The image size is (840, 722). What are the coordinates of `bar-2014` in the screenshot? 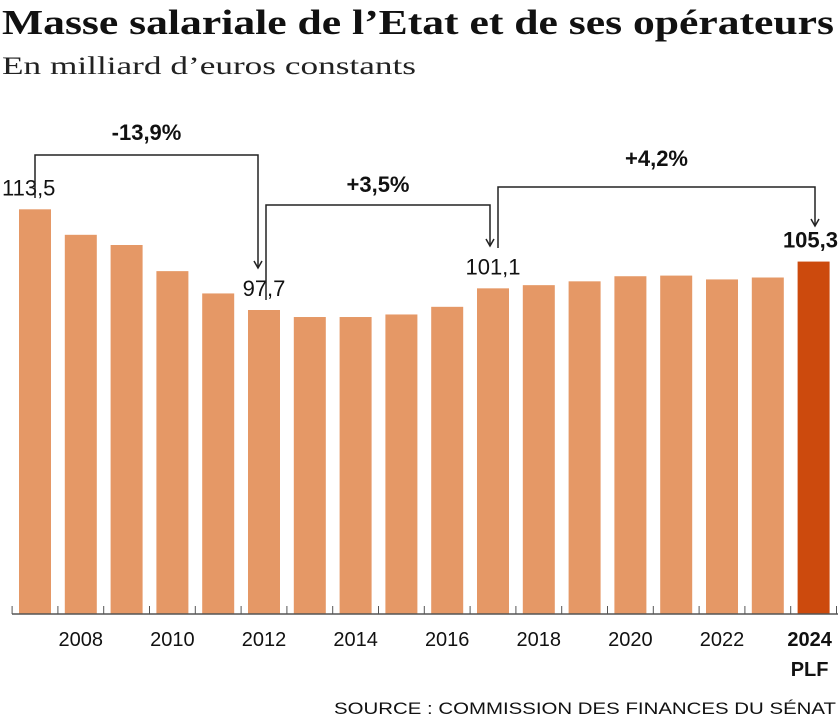 It's located at (355, 465).